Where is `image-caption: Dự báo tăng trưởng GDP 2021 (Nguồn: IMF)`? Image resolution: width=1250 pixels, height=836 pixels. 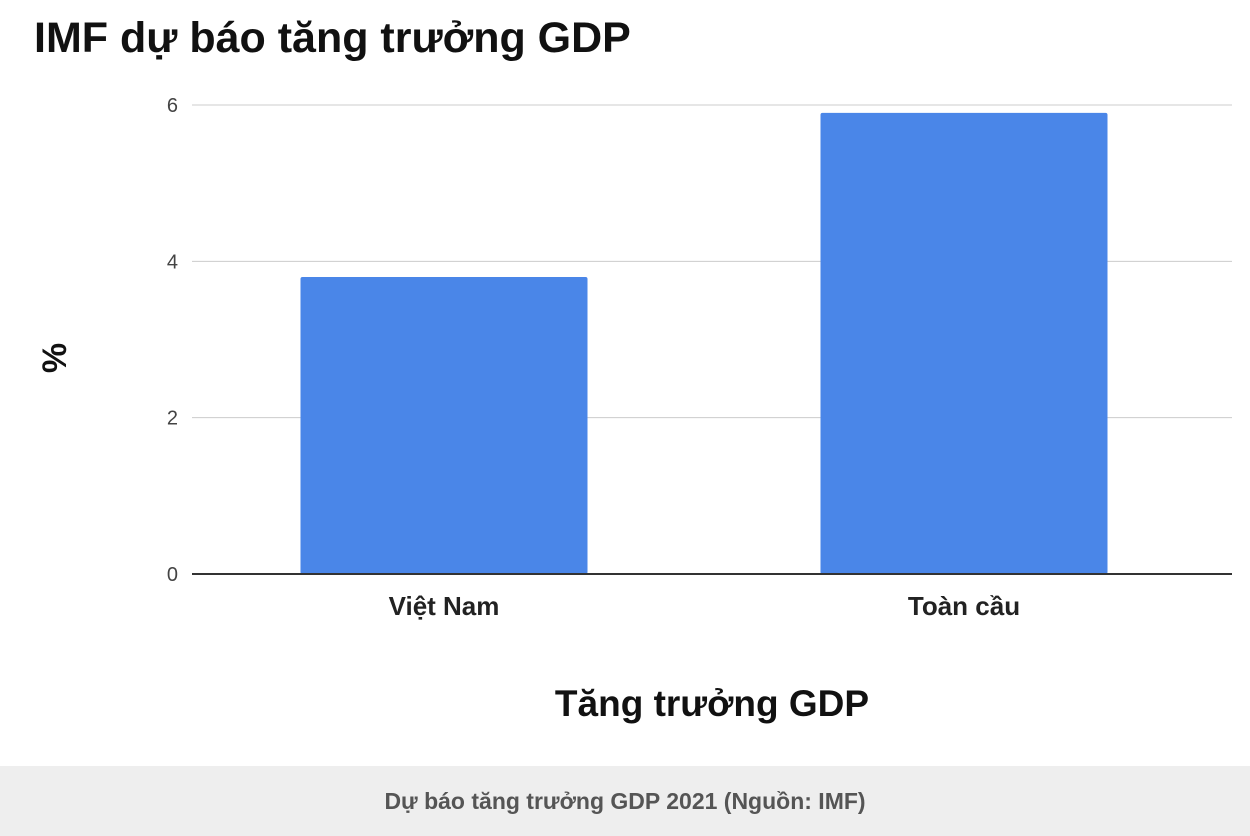 image-caption: Dự báo tăng trưởng GDP 2021 (Nguồn: IMF) is located at coordinates (625, 800).